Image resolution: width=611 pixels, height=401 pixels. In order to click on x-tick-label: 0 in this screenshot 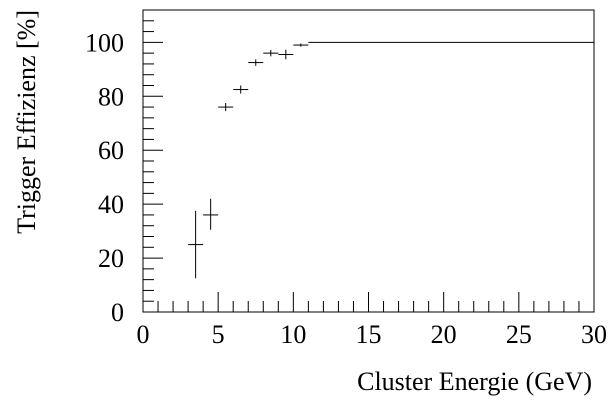, I will do `click(143, 334)`.